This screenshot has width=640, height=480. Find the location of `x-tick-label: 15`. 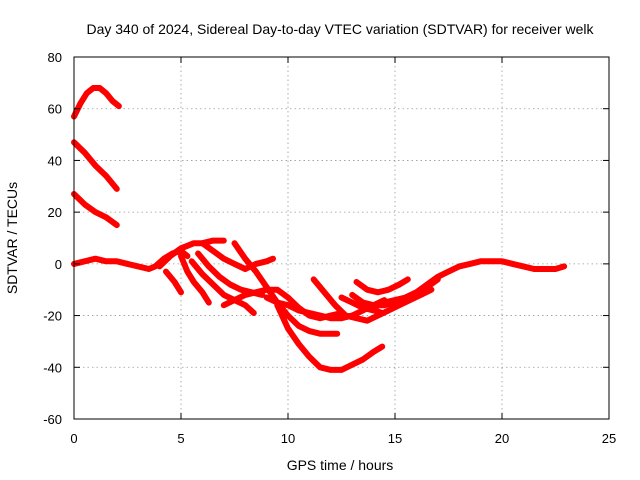

x-tick-label: 15 is located at coordinates (395, 438).